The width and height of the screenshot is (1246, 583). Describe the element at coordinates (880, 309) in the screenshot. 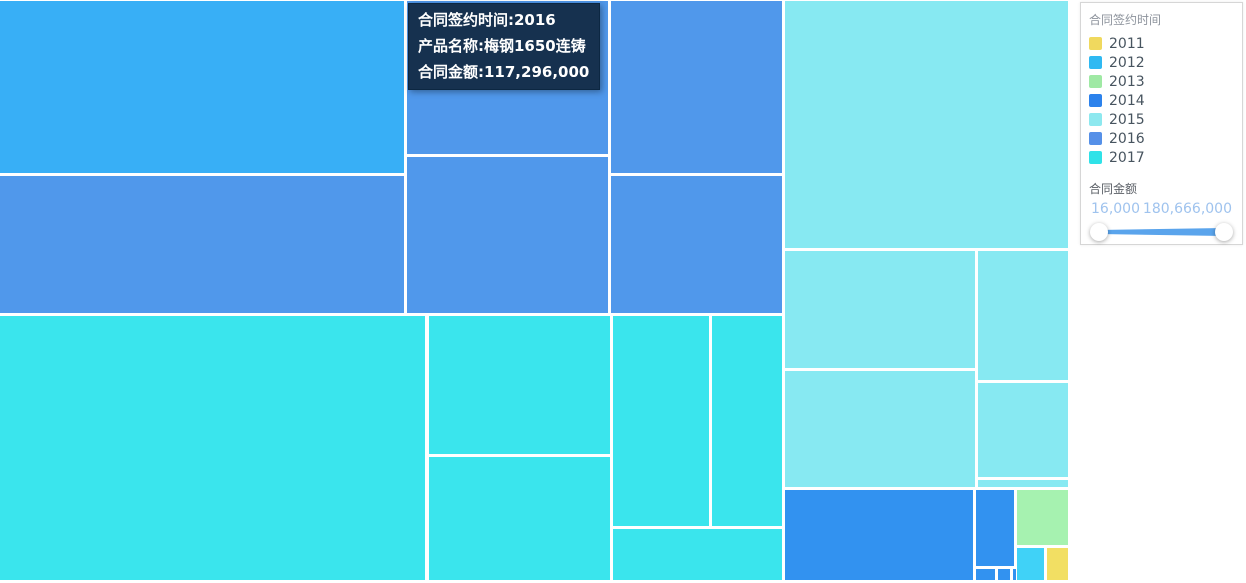

I see `treemap-block-2015-n` at that location.